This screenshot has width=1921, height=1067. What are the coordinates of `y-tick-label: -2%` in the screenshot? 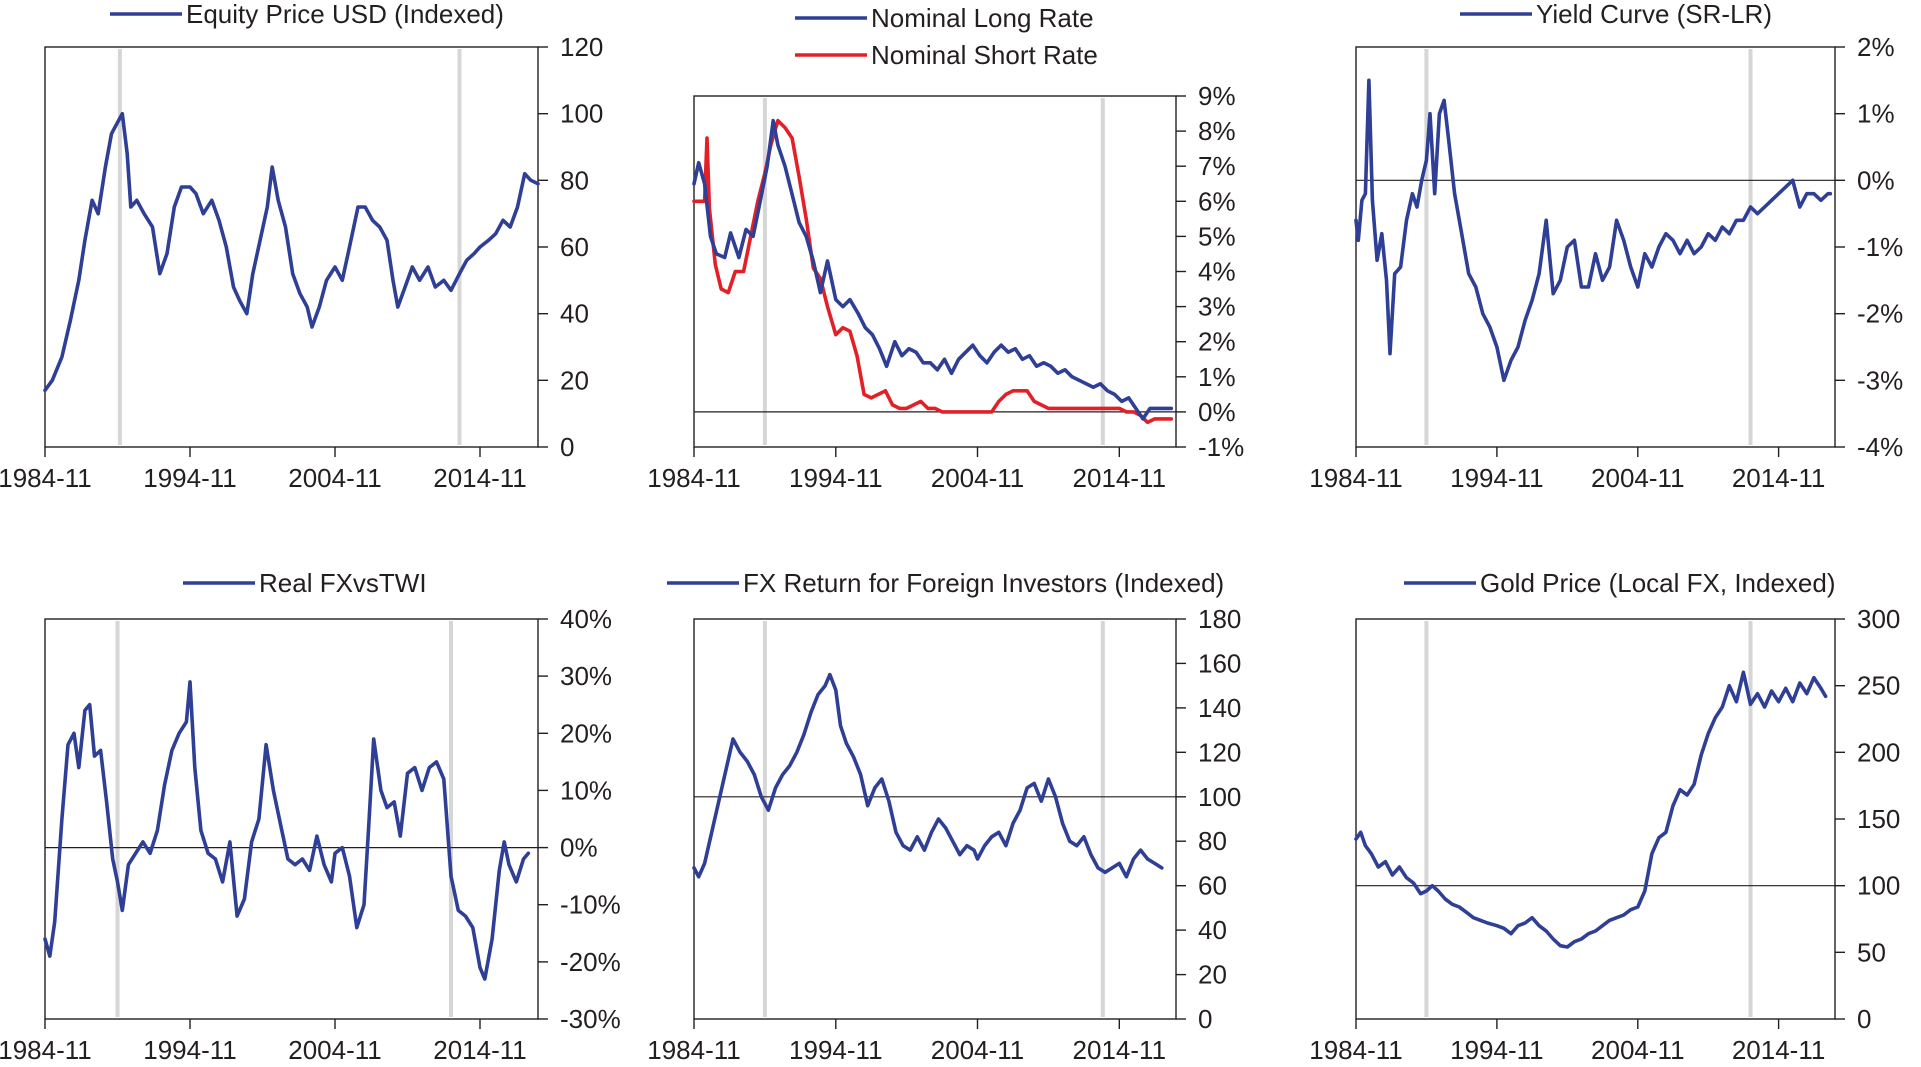 It's located at (1880, 314).